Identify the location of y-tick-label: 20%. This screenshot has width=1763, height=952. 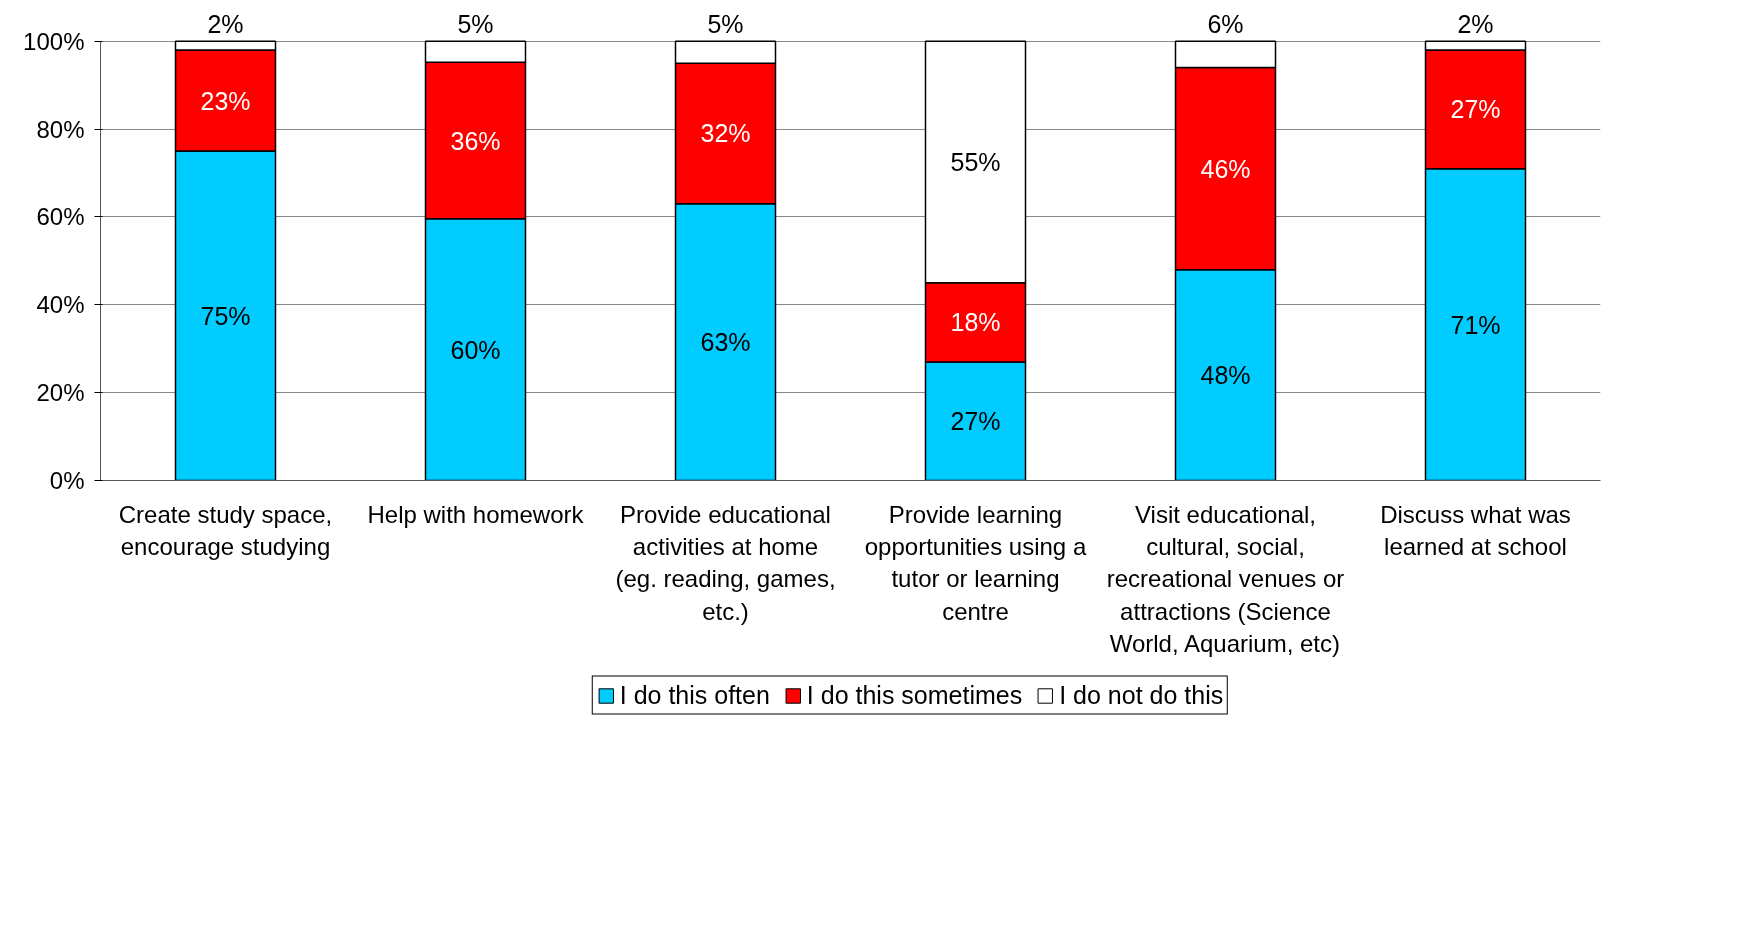
(60, 393).